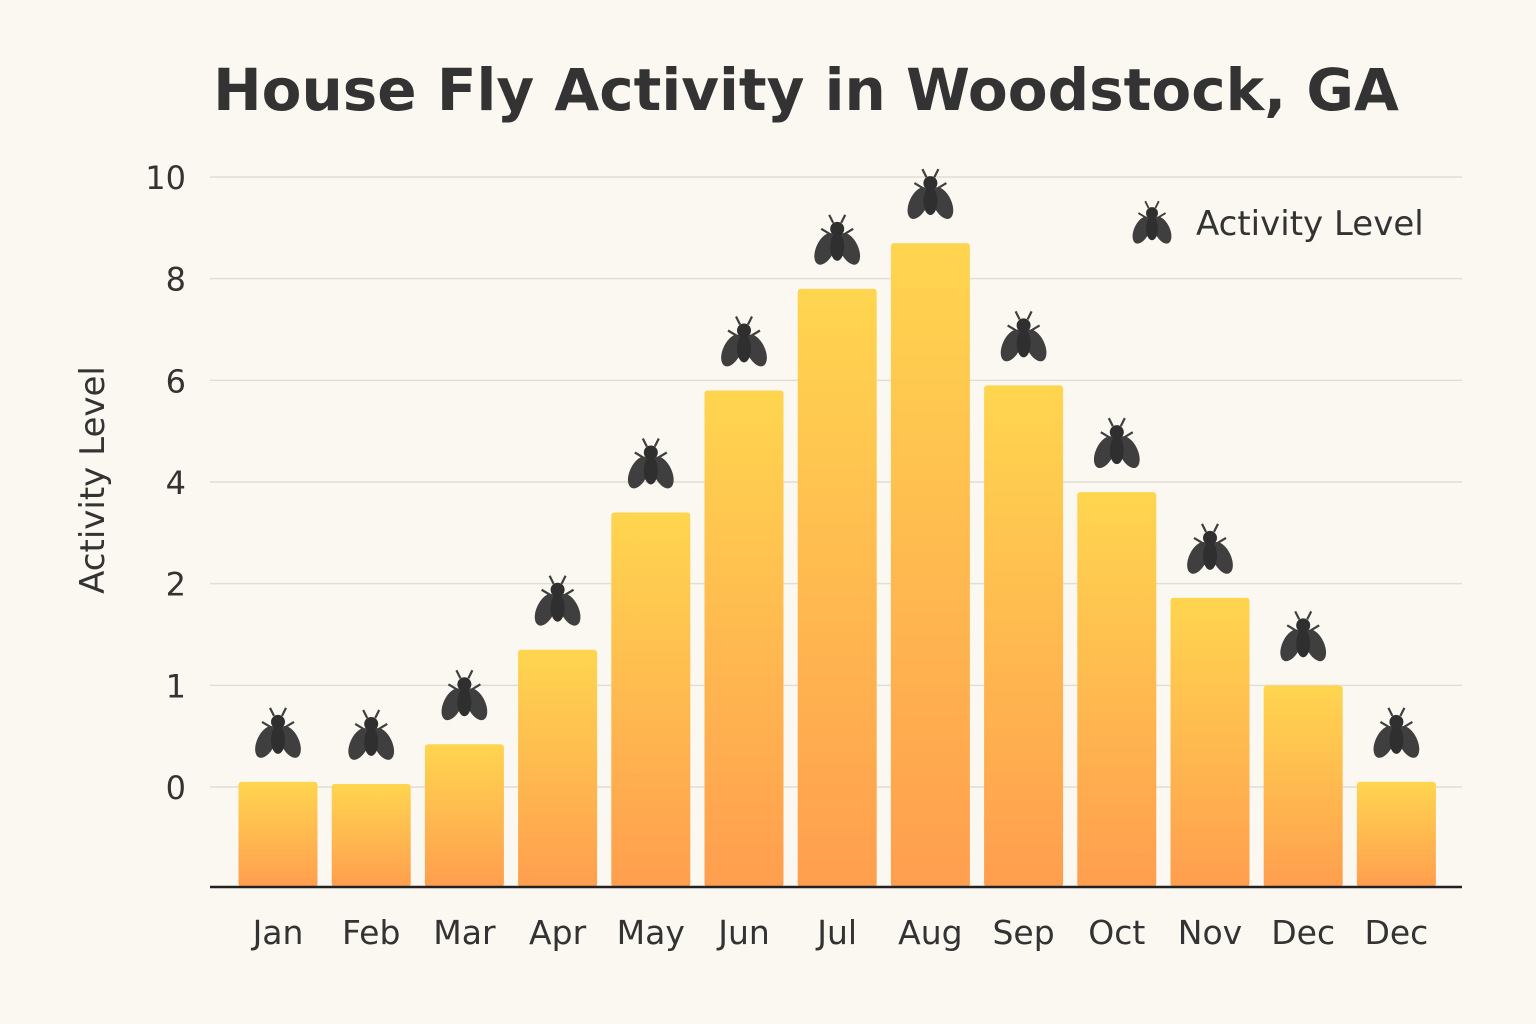 Image resolution: width=1536 pixels, height=1024 pixels. Describe the element at coordinates (836, 932) in the screenshot. I see `x-tick-label: Jul` at that location.